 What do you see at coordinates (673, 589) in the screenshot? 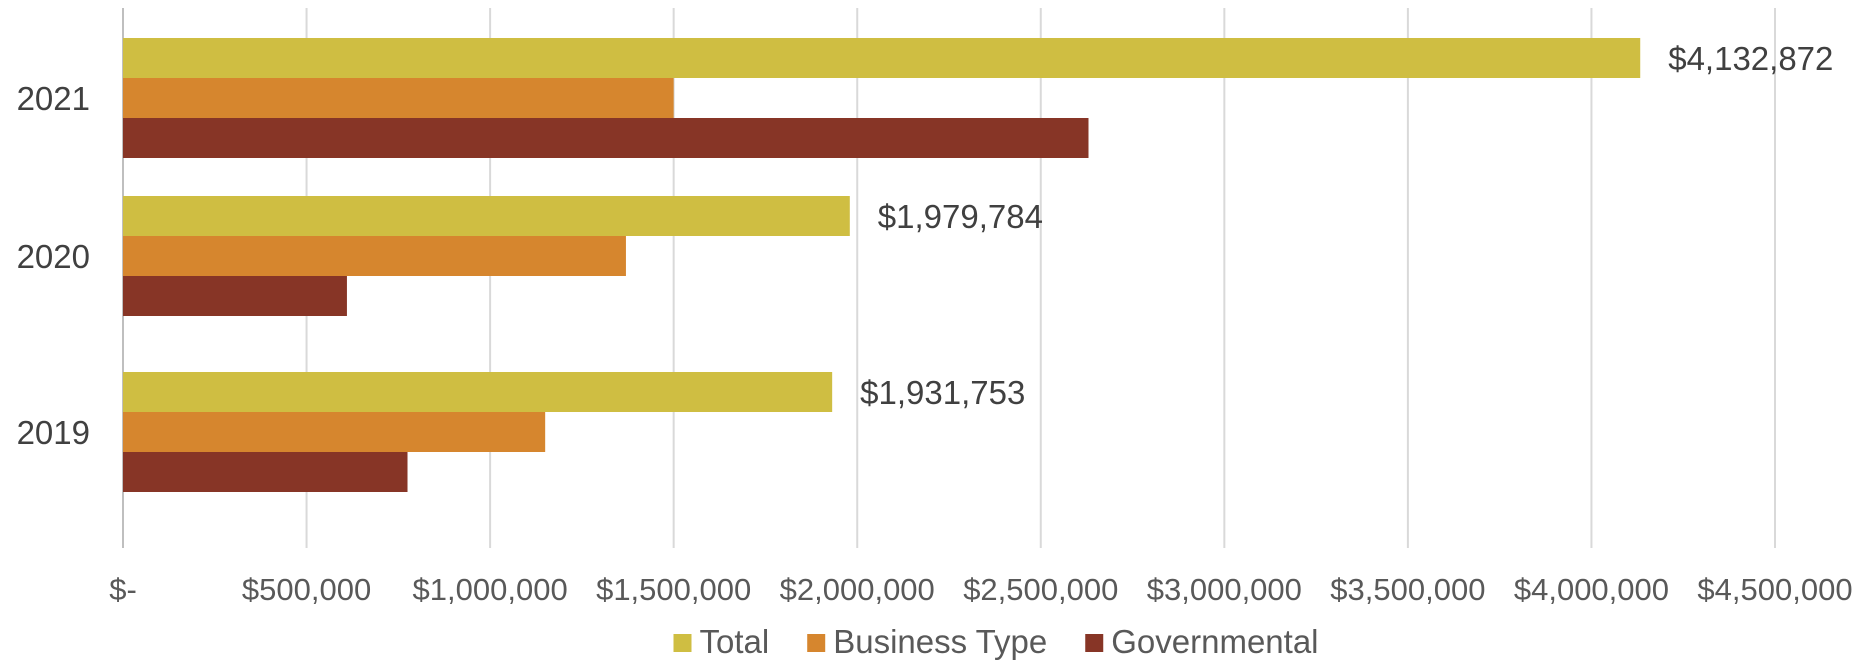
I see `x-tick-label: $1,500,000` at bounding box center [673, 589].